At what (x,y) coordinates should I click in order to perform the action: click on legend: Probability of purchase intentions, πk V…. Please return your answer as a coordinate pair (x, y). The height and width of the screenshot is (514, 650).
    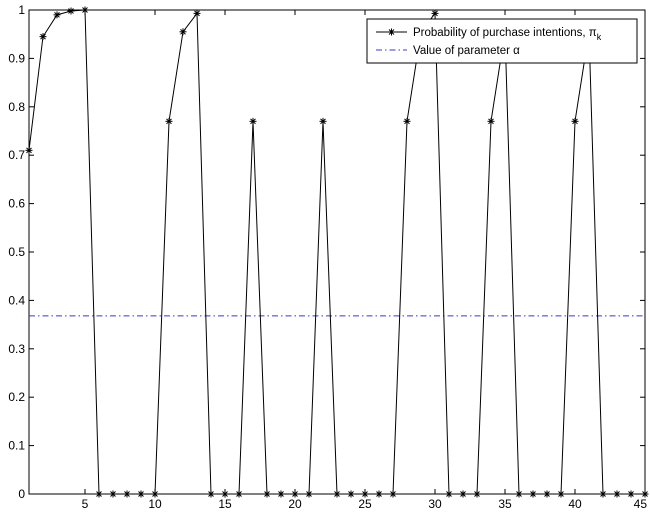
    Looking at the image, I should click on (502, 41).